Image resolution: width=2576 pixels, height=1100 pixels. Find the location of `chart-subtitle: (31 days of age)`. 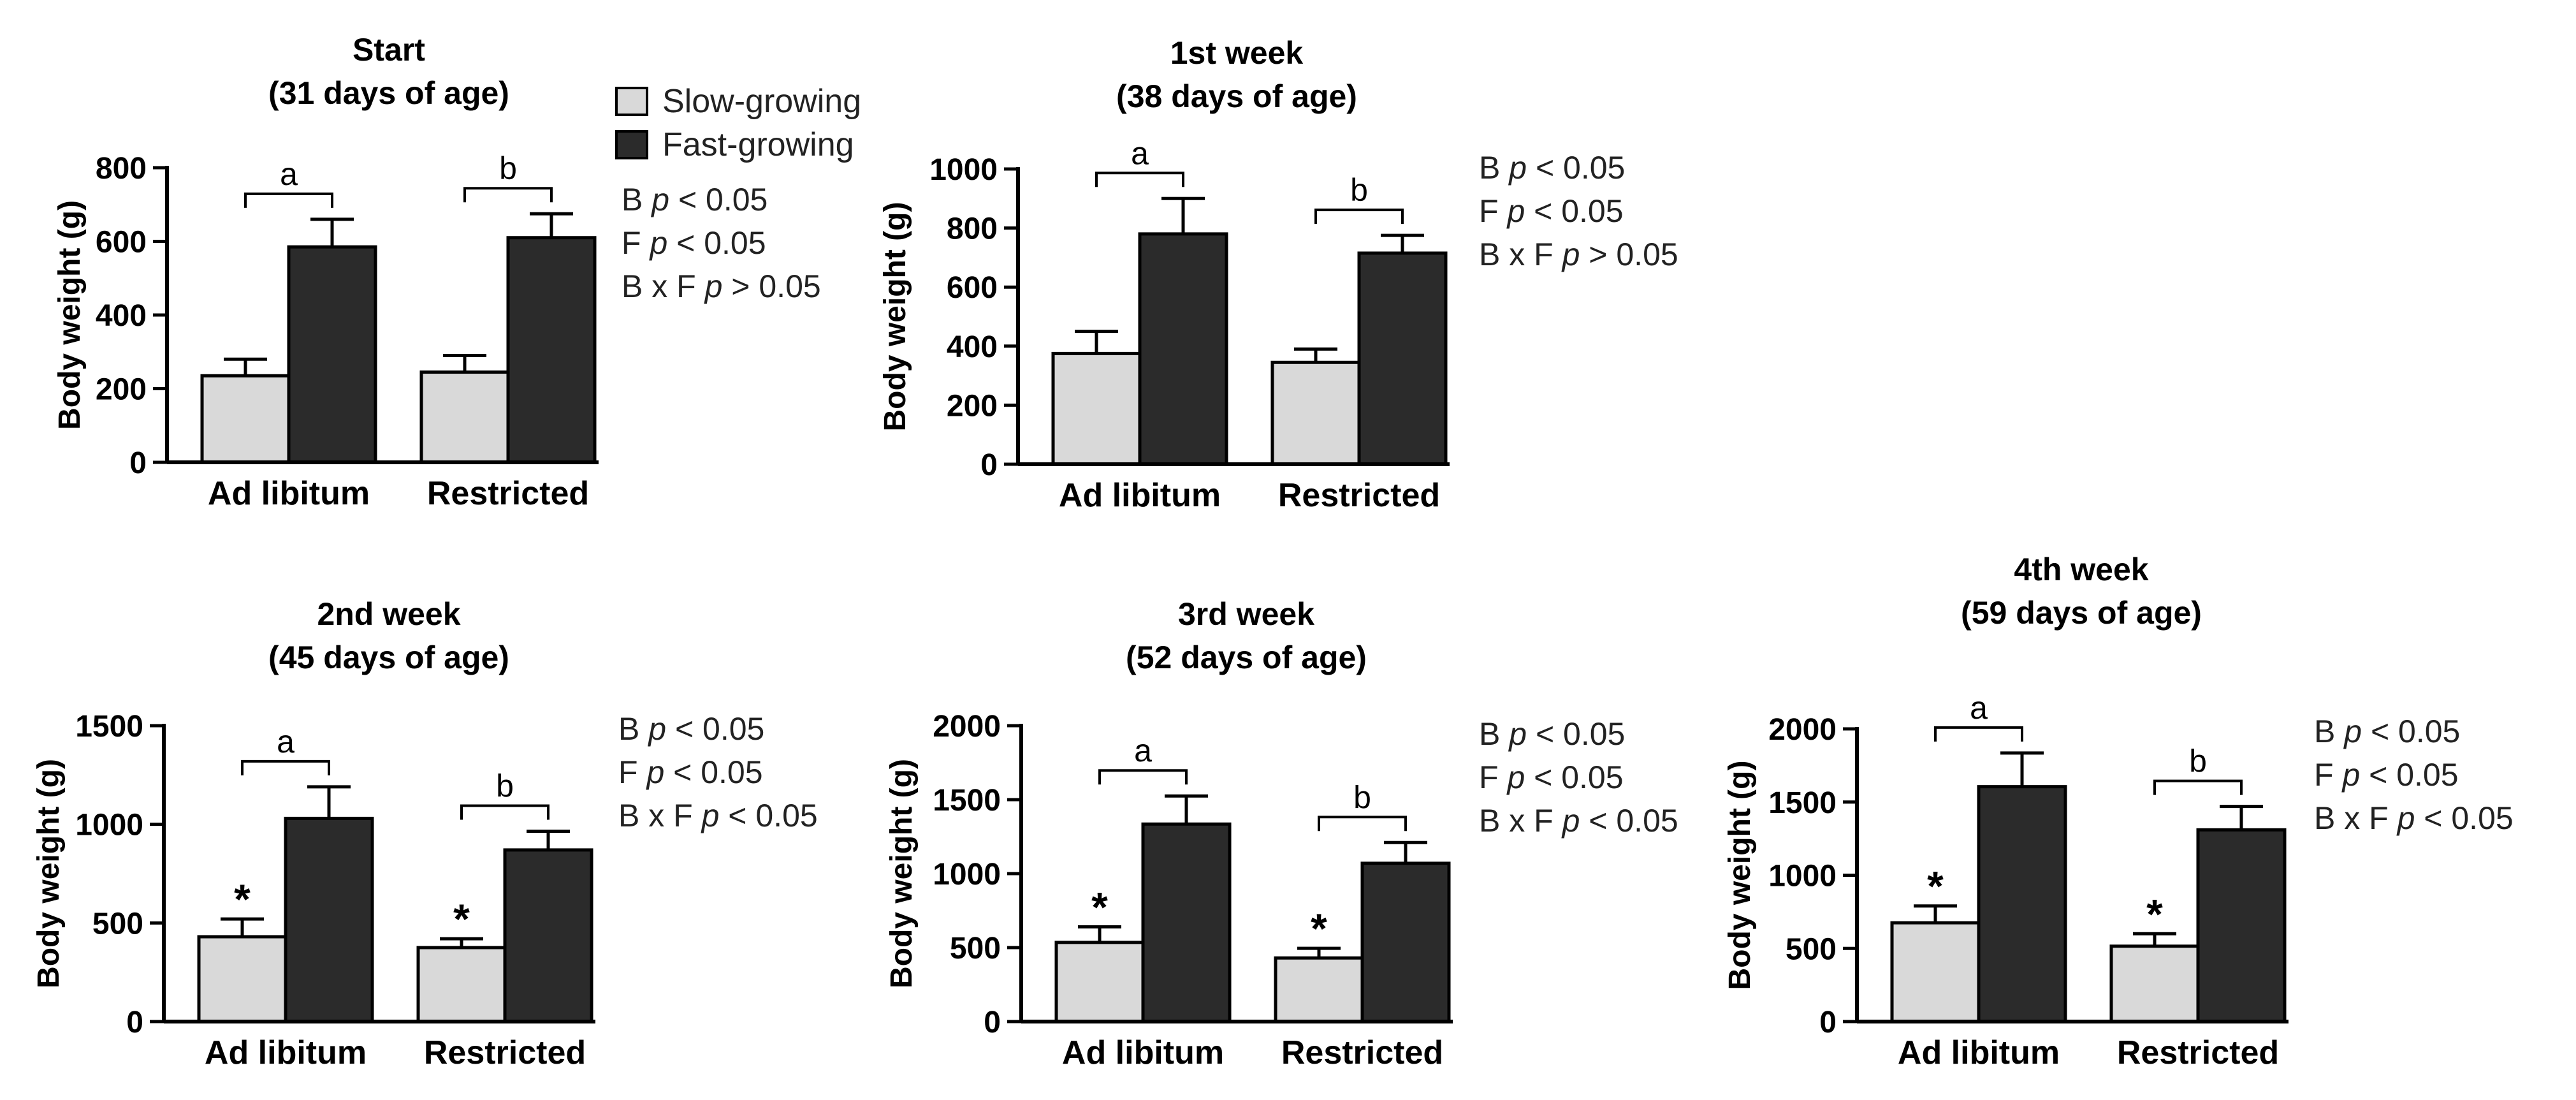

chart-subtitle: (31 days of age) is located at coordinates (388, 93).